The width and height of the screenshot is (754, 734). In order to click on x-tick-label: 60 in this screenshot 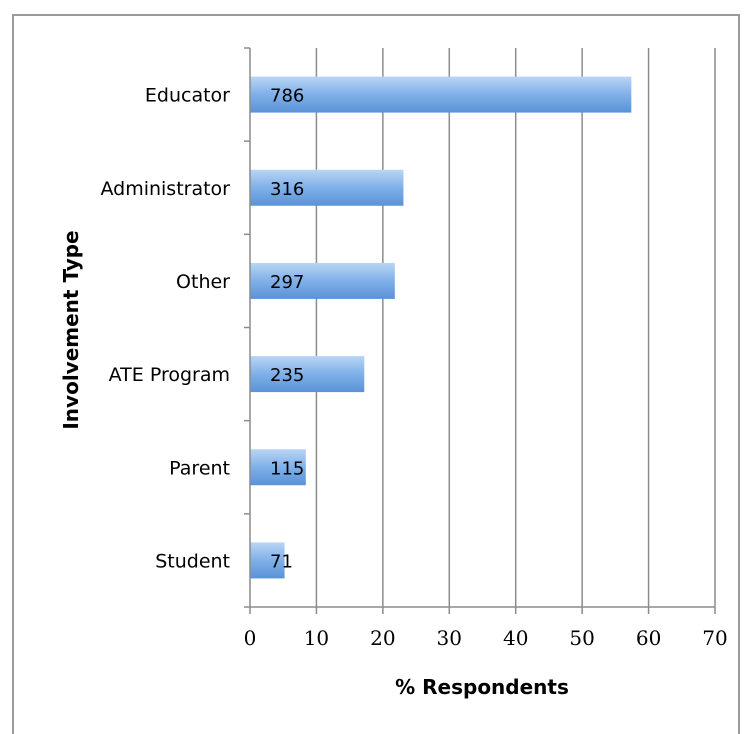, I will do `click(648, 638)`.